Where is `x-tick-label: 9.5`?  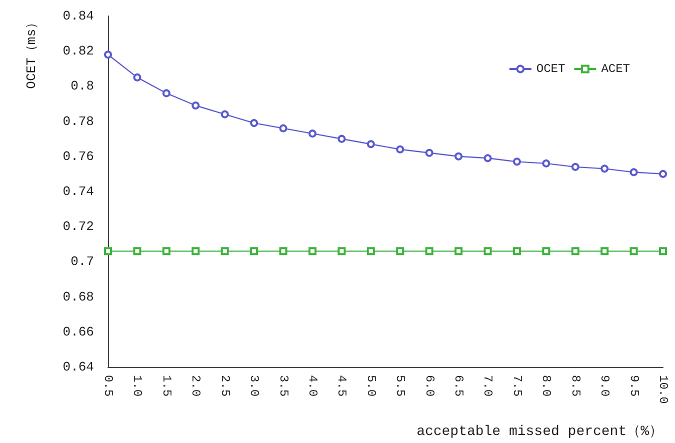 x-tick-label: 9.5 is located at coordinates (633, 386).